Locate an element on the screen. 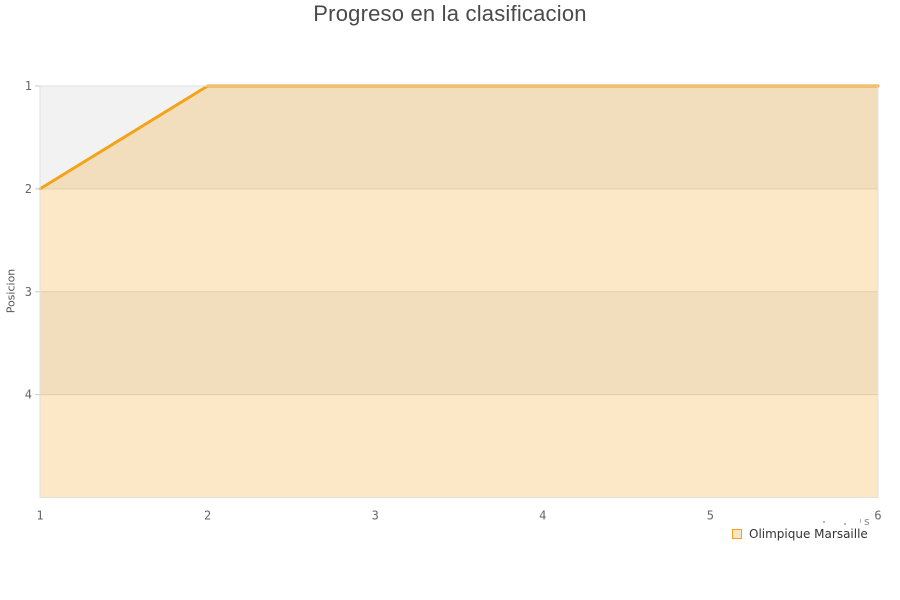 This screenshot has width=900, height=600. y-axis-label: 2 is located at coordinates (28, 189).